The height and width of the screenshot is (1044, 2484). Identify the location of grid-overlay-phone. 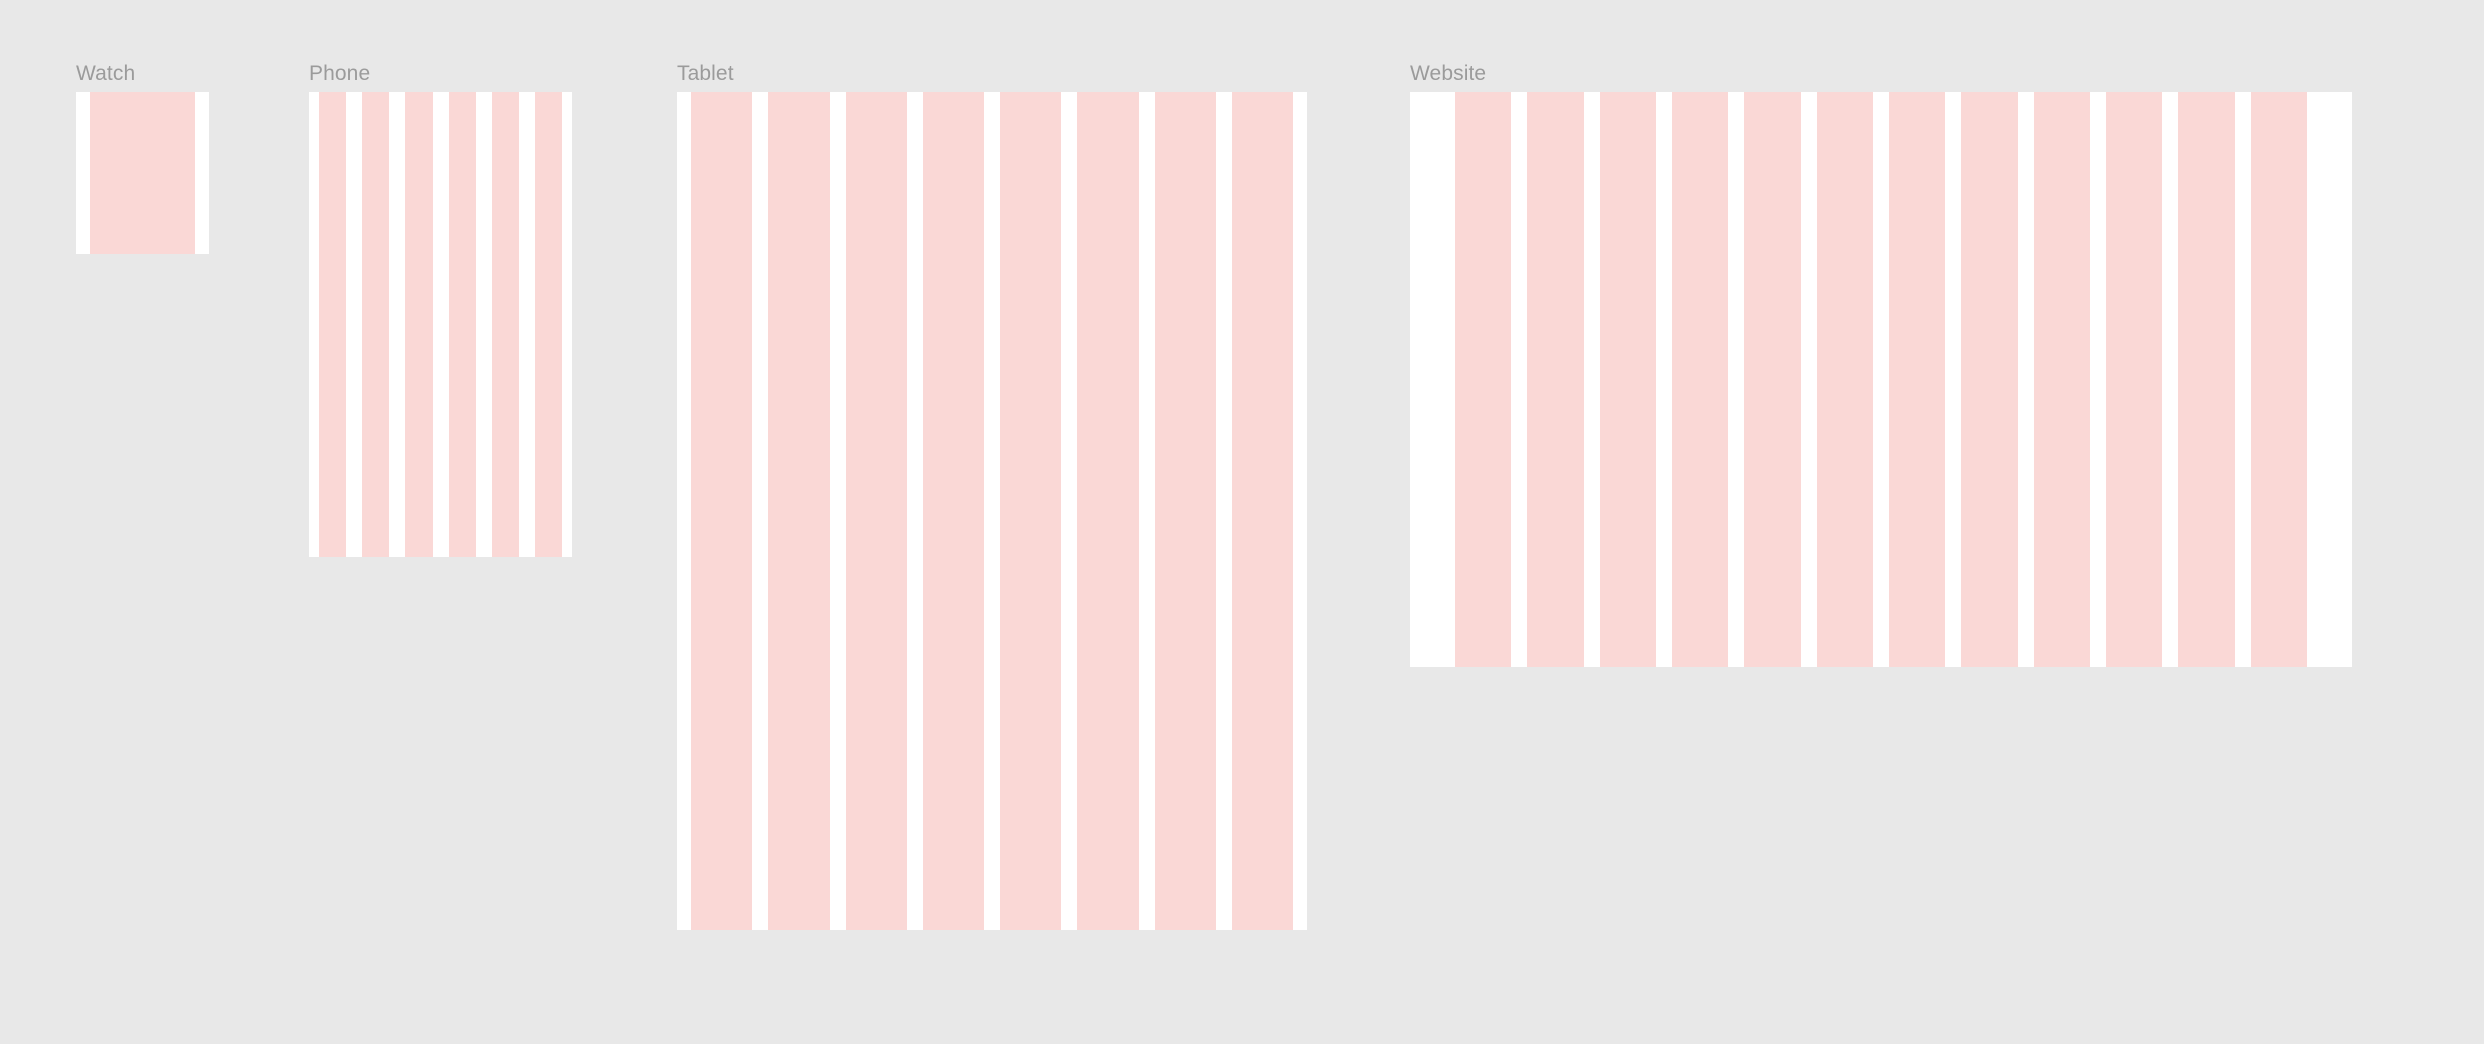
(440, 324).